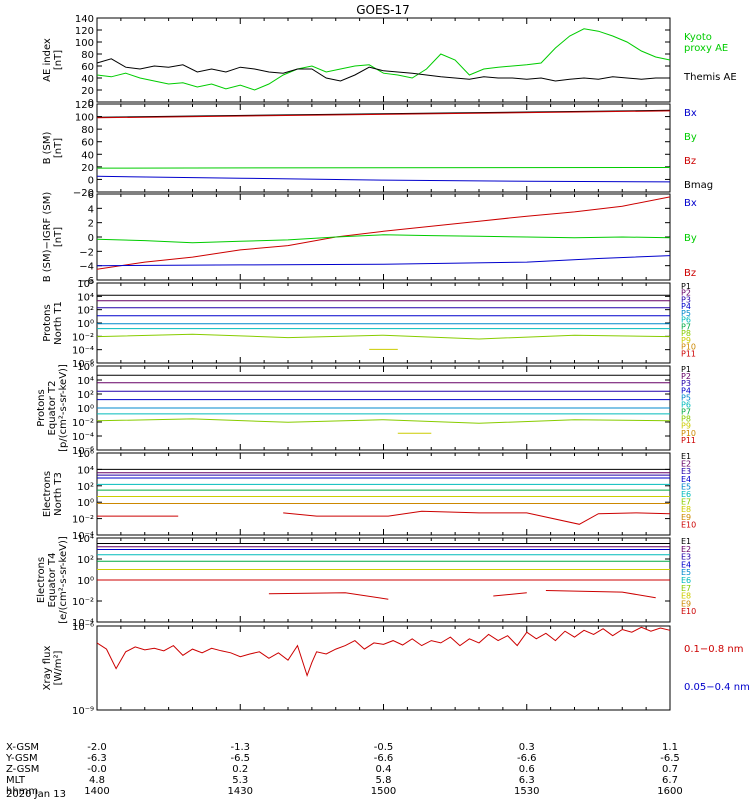 The height and width of the screenshot is (804, 750). Describe the element at coordinates (688, 611) in the screenshot. I see `legend-channel: E10` at that location.